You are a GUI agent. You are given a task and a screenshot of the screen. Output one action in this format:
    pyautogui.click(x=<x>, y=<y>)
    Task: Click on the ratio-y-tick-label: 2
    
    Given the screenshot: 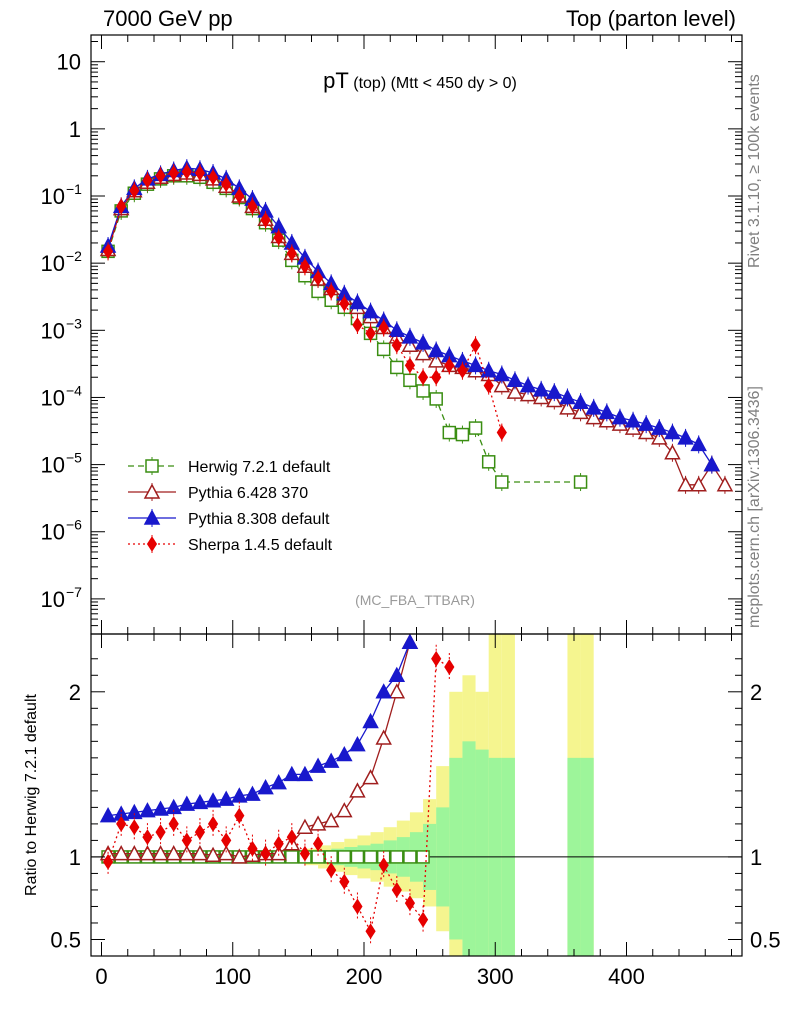 What is the action you would take?
    pyautogui.click(x=75, y=692)
    